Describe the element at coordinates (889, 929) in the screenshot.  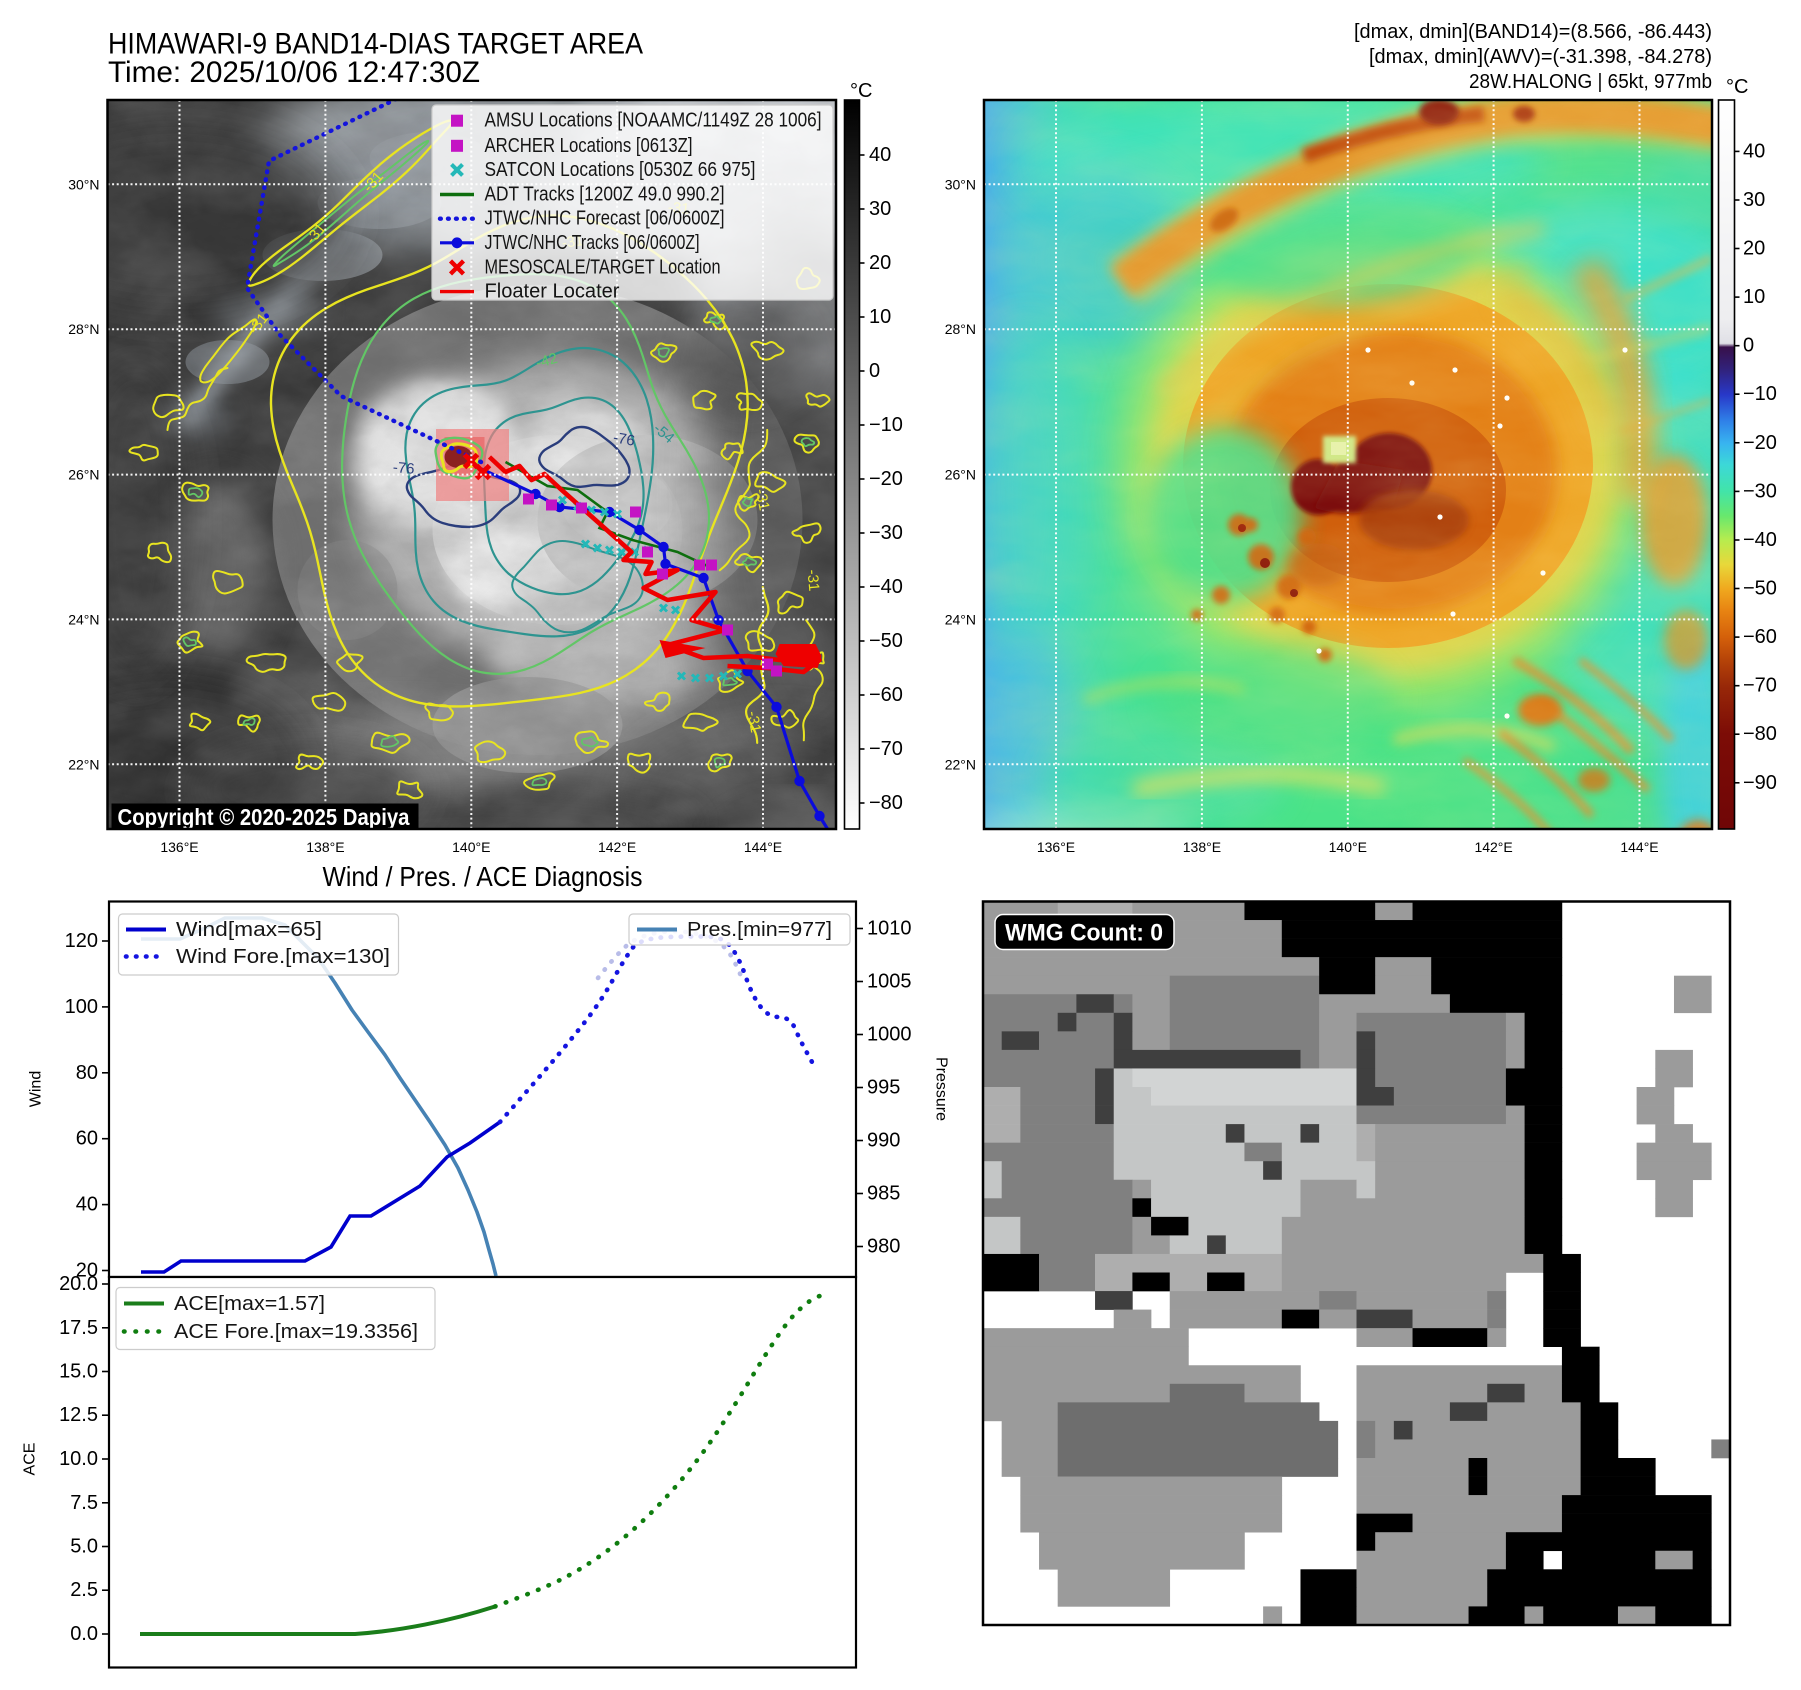
I see `svg-text: 1010` at that location.